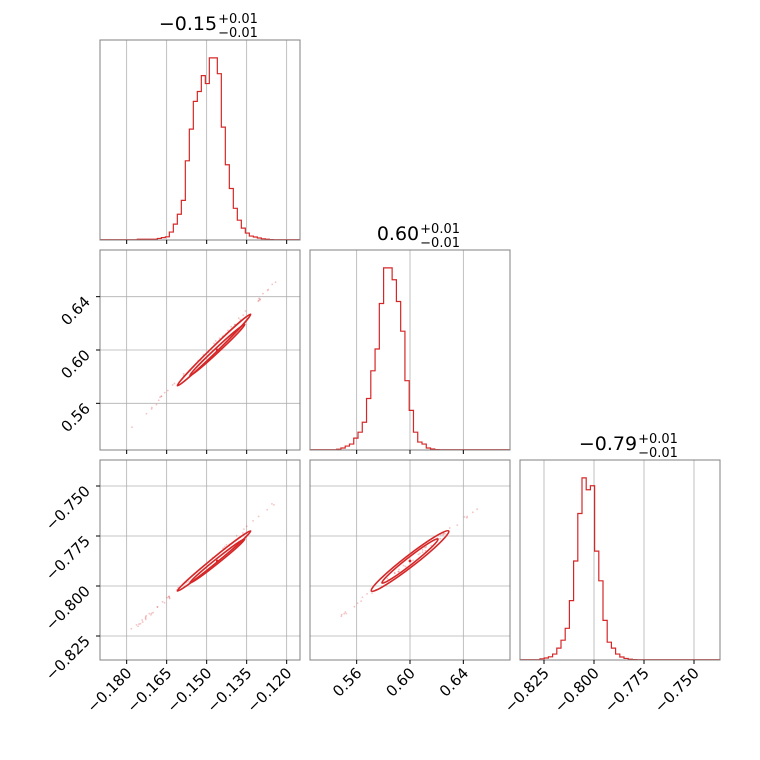 This screenshot has width=760, height=760. What do you see at coordinates (68, 608) in the screenshot?
I see `y-tick-label: −0.800` at bounding box center [68, 608].